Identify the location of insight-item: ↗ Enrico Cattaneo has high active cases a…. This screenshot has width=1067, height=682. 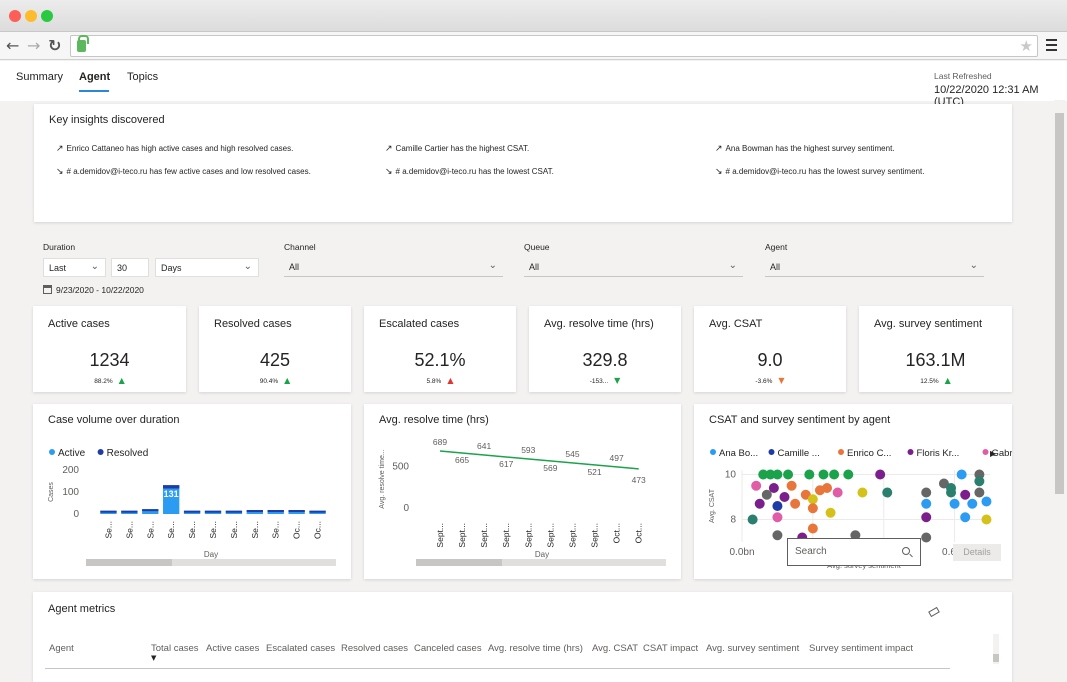
(175, 149).